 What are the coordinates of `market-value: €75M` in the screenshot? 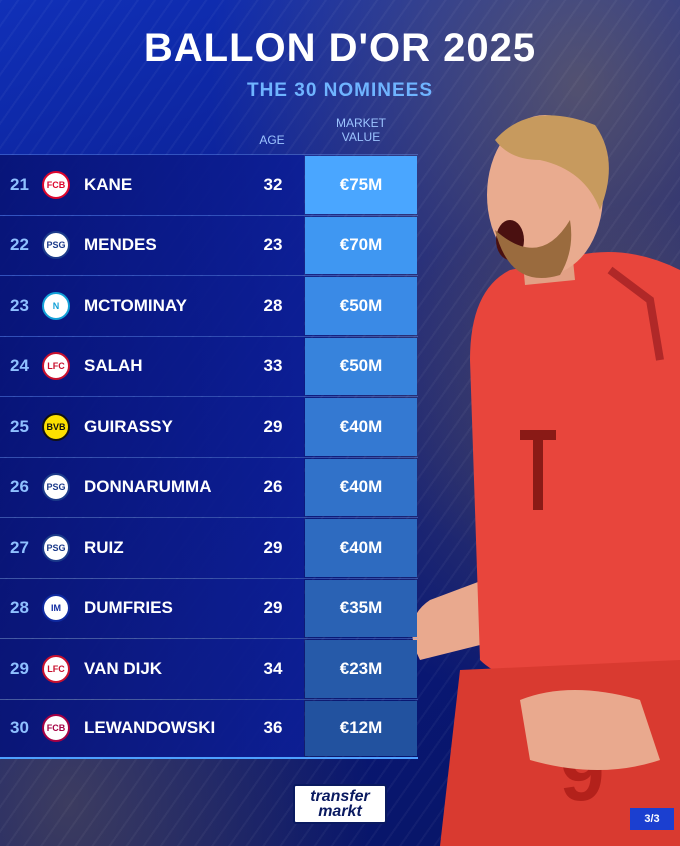 It's located at (361, 185).